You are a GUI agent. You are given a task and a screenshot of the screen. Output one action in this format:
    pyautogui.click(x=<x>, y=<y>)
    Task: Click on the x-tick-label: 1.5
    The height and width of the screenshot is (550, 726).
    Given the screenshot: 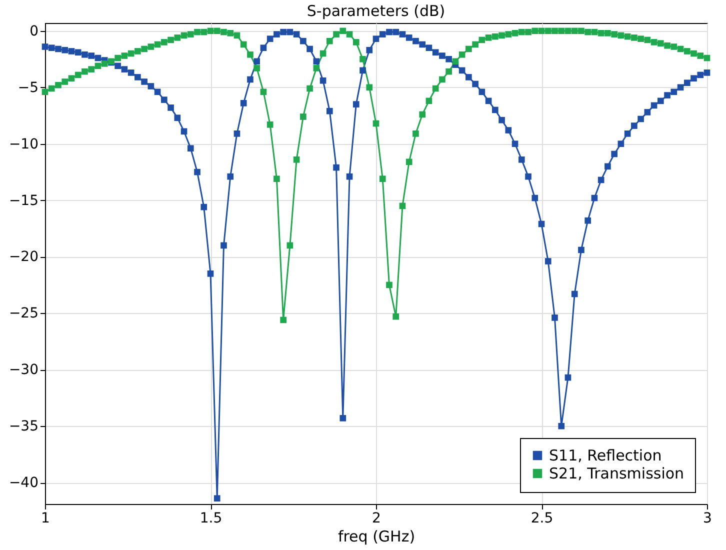 What is the action you would take?
    pyautogui.click(x=211, y=518)
    